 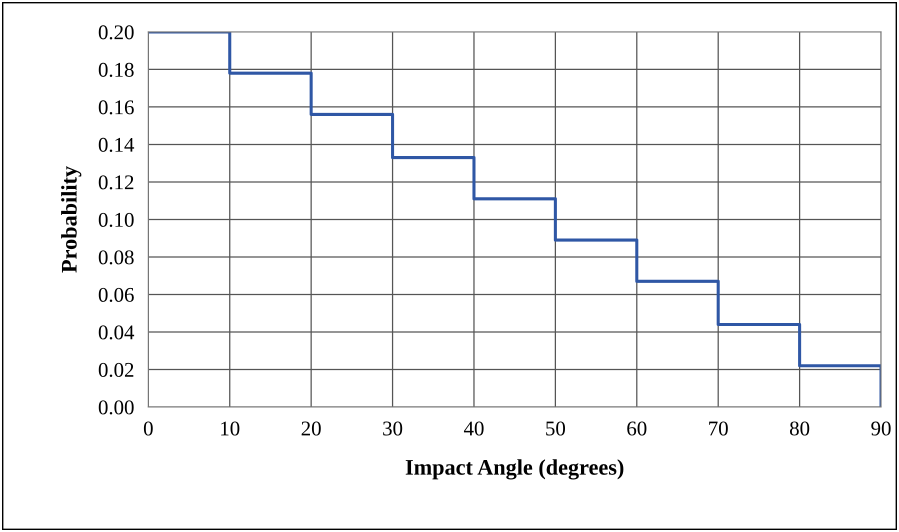 What do you see at coordinates (116, 257) in the screenshot?
I see `y-tick-label: 0.08` at bounding box center [116, 257].